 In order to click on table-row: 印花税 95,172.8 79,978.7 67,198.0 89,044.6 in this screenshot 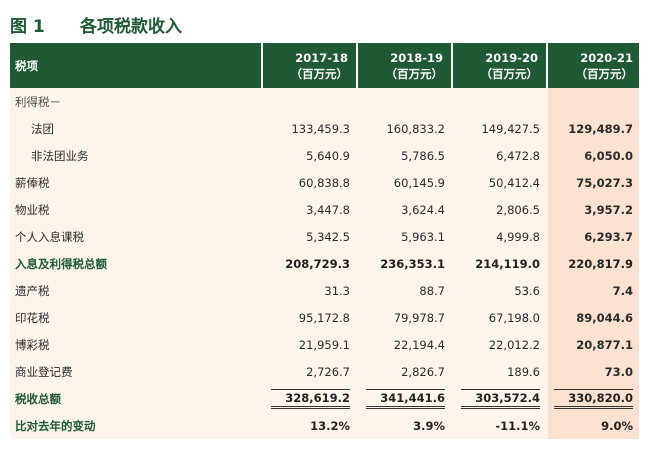, I will do `click(324, 317)`.